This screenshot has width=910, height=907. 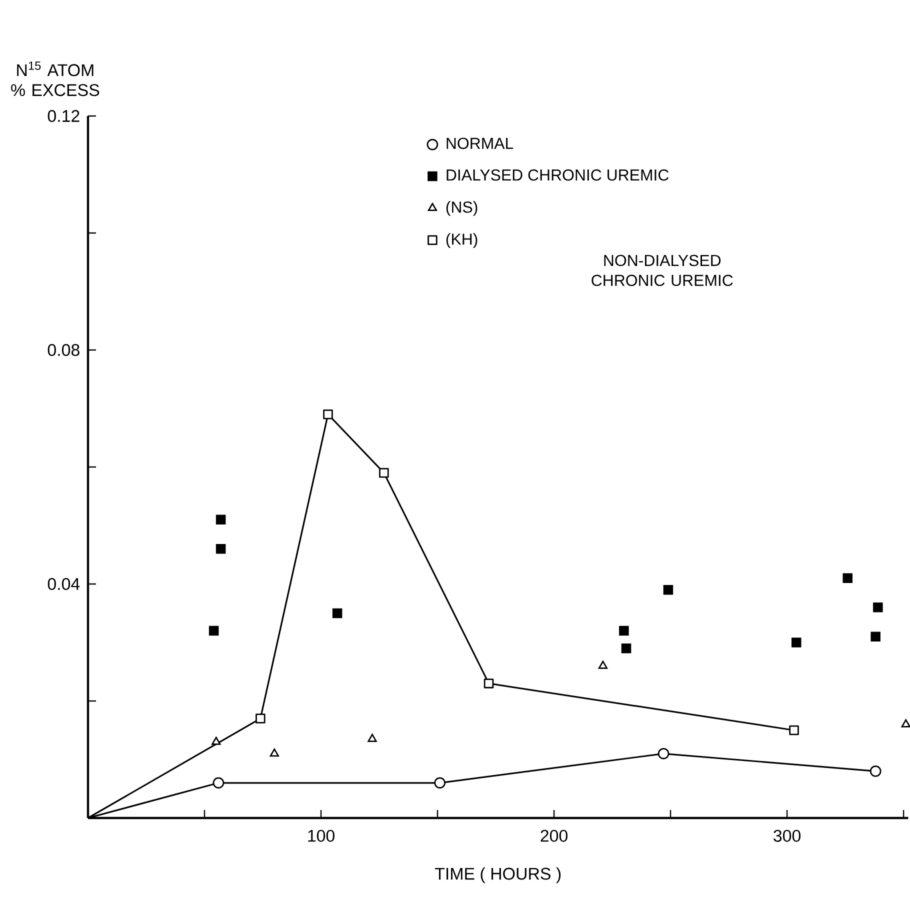 What do you see at coordinates (787, 836) in the screenshot?
I see `x-tick-label: 300` at bounding box center [787, 836].